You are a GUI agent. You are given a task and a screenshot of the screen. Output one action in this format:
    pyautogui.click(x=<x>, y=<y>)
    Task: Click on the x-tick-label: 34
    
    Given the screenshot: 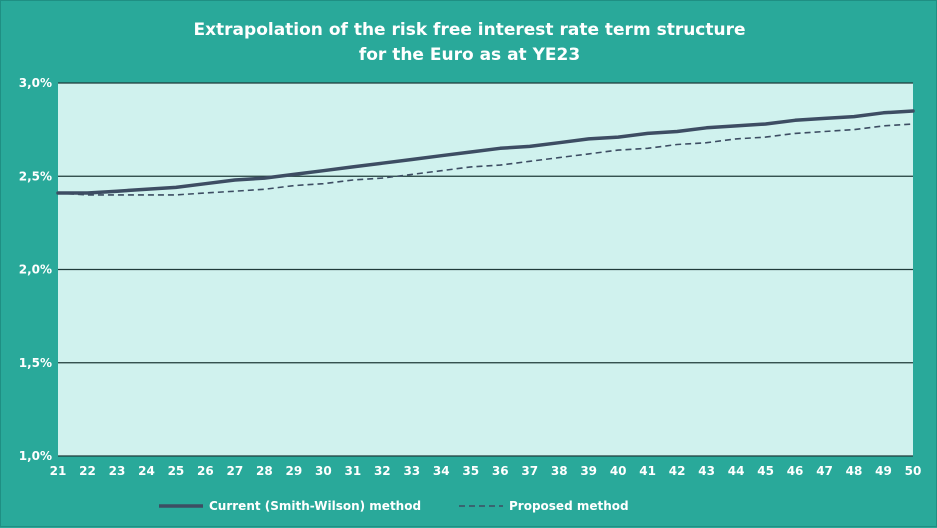 What is the action you would take?
    pyautogui.click(x=441, y=471)
    